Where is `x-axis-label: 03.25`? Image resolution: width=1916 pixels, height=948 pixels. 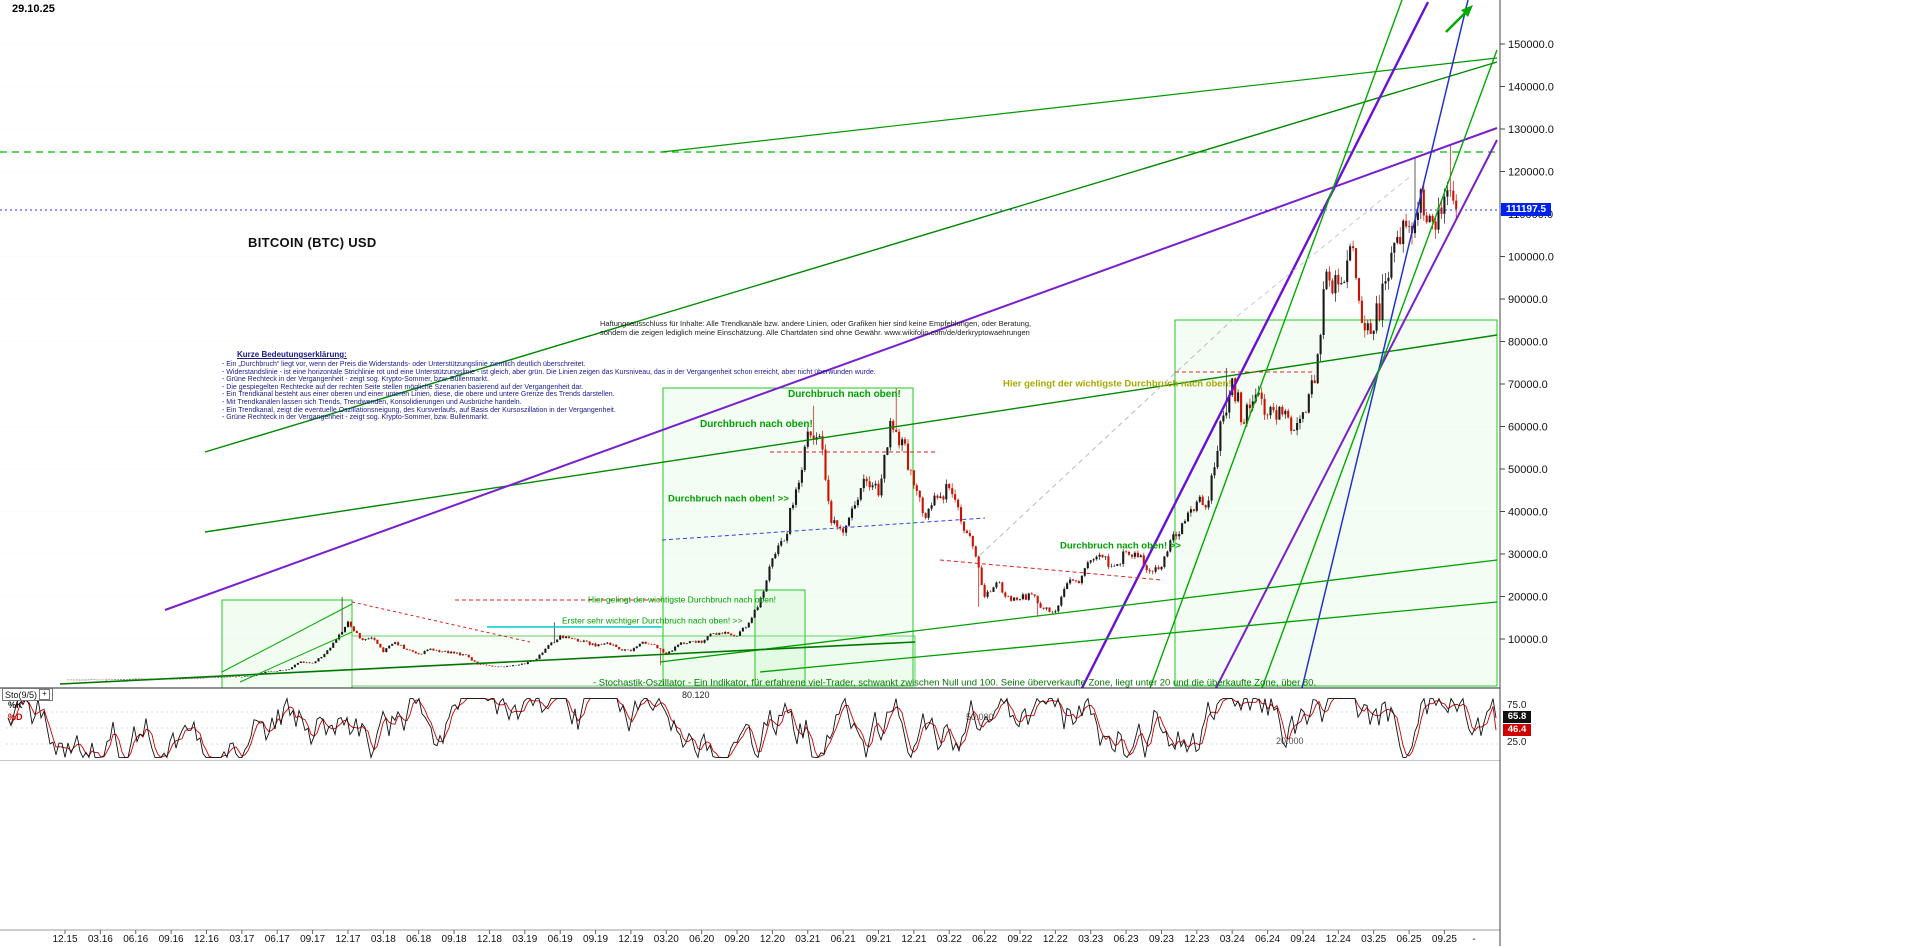
x-axis-label: 03.25 is located at coordinates (1374, 939).